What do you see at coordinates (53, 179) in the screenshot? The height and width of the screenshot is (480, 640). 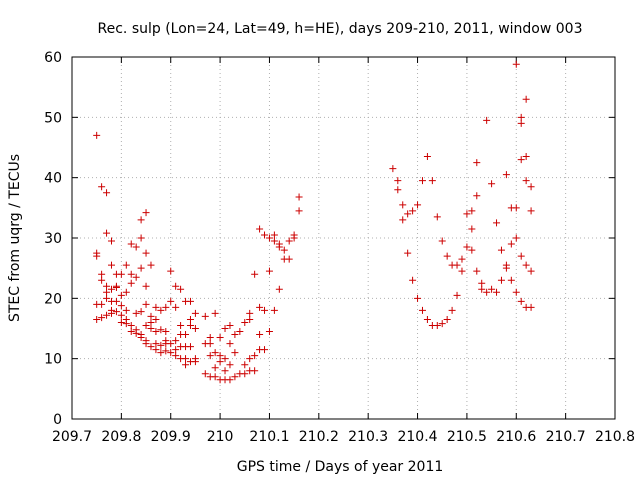 I see `y-tick-label: 40` at bounding box center [53, 179].